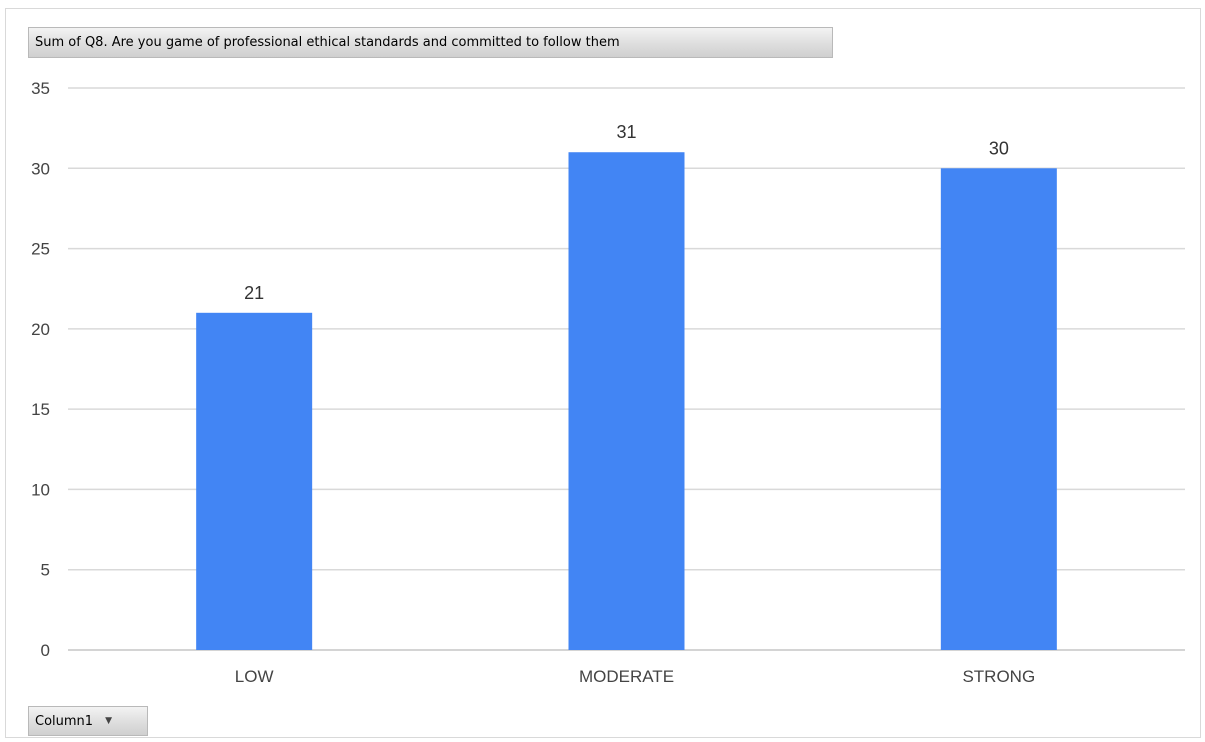 The width and height of the screenshot is (1205, 742). Describe the element at coordinates (64, 721) in the screenshot. I see `axis-field-label: Column1` at that location.